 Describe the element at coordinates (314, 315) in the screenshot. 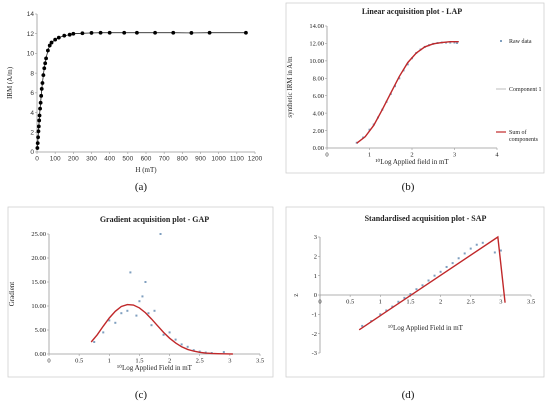

I see `y-tick-label: -1` at that location.